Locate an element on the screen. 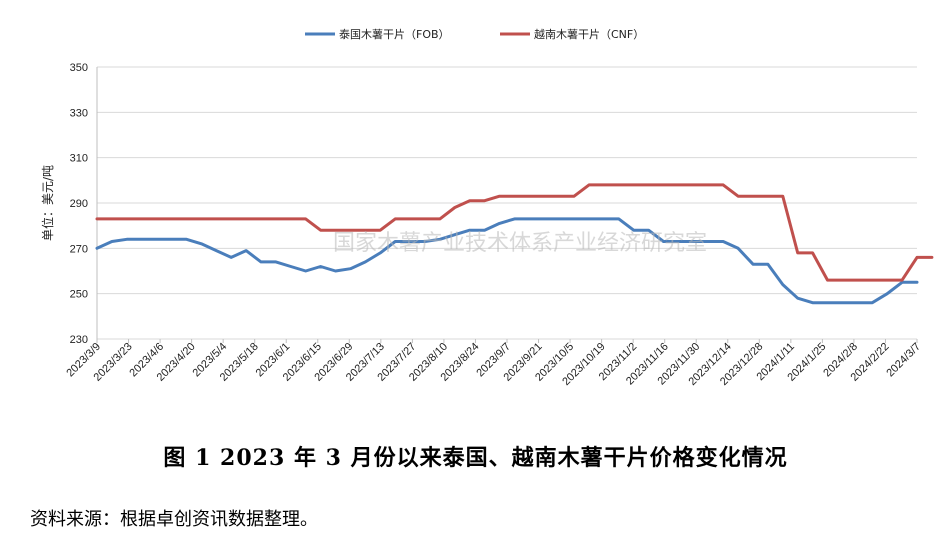 The width and height of the screenshot is (951, 538). y-tick-label: 230 is located at coordinates (79, 340).